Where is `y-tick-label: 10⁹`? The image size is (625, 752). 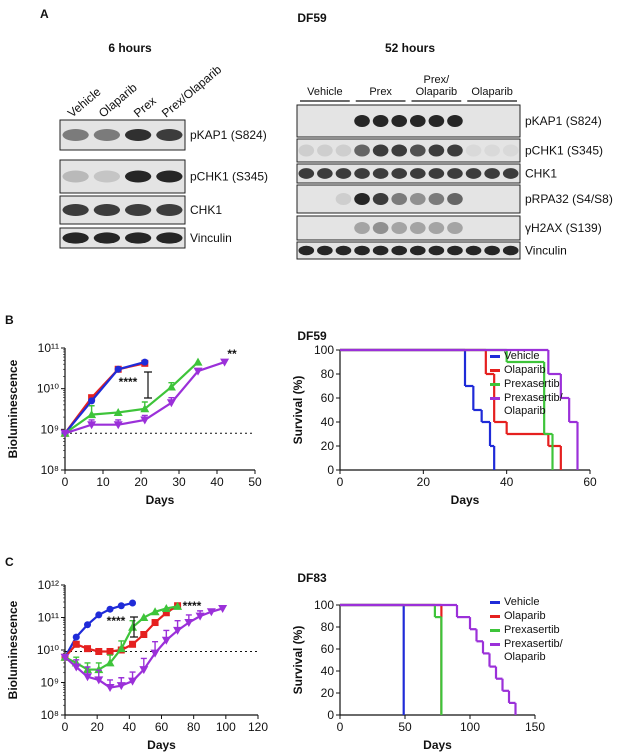 y-tick-label: 10⁹ is located at coordinates (50, 683).